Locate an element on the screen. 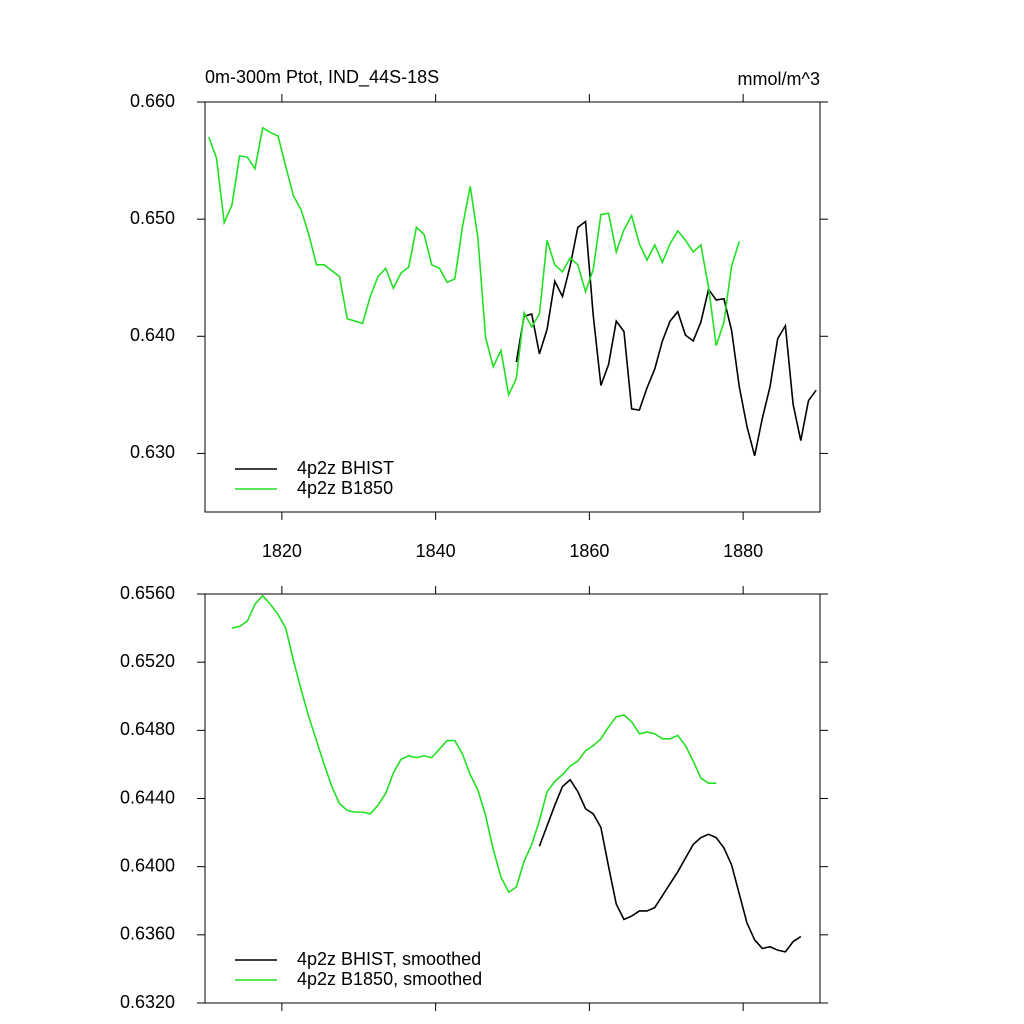 This screenshot has height=1024, width=1024. x-tick-label: 1840 is located at coordinates (436, 551).